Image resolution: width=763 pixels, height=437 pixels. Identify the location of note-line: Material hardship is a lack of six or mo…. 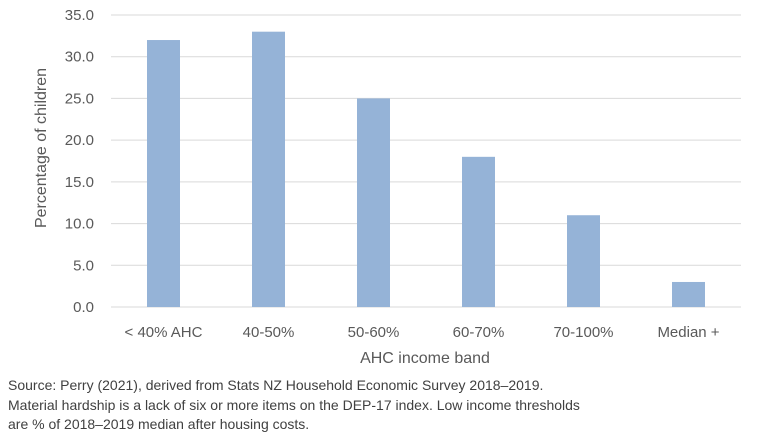
(294, 404).